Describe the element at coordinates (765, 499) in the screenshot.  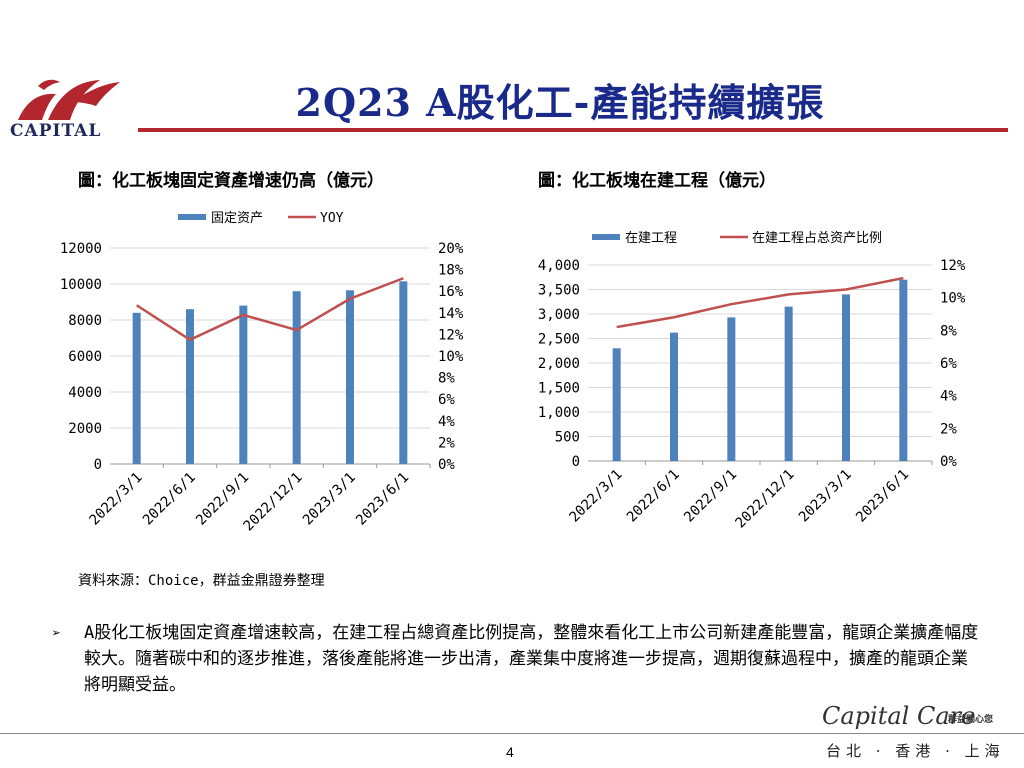
I see `x-tick-label: 2022/12/1` at that location.